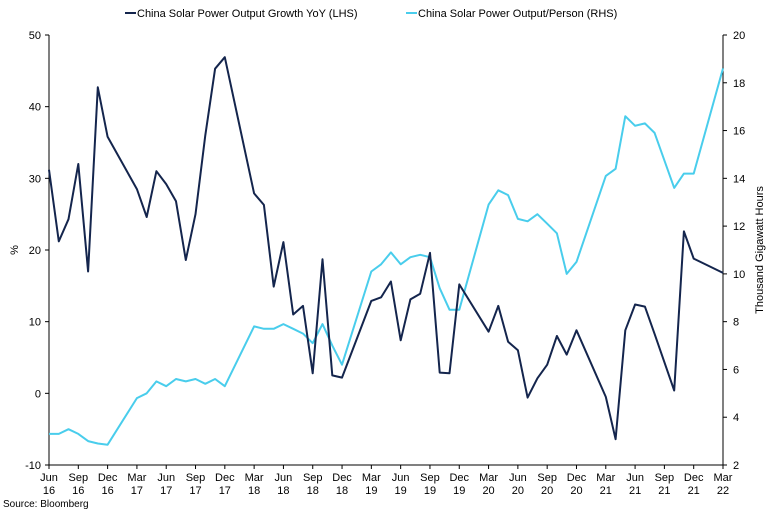  What do you see at coordinates (35, 179) in the screenshot?
I see `y-left-tick-label: 30` at bounding box center [35, 179].